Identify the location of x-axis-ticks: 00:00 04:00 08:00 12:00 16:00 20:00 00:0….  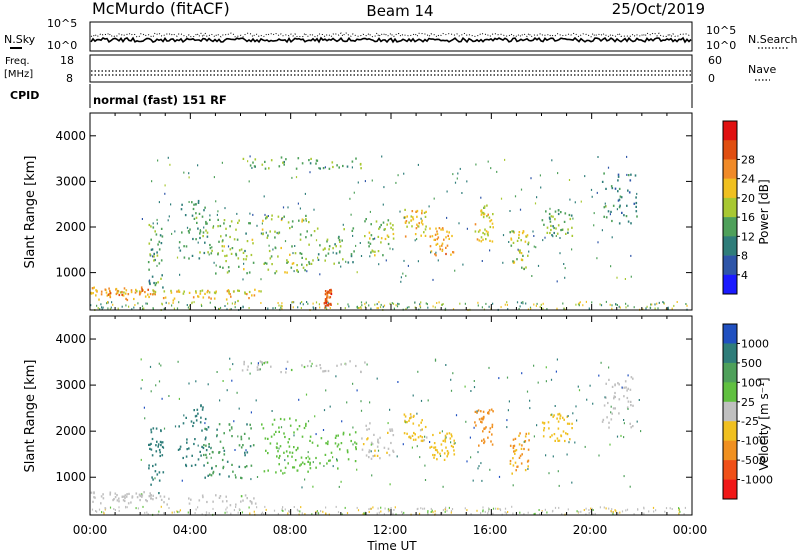
(390, 530).